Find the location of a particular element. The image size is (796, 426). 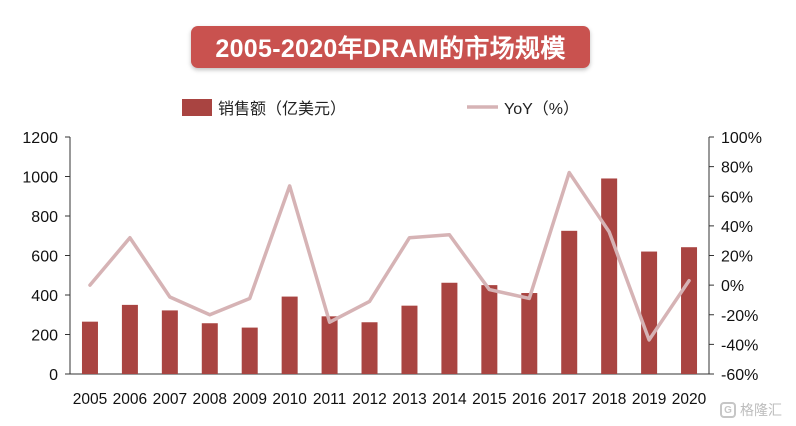

left-axis-labels: 0 200 400 600 800 1000 1200 is located at coordinates (40, 257).